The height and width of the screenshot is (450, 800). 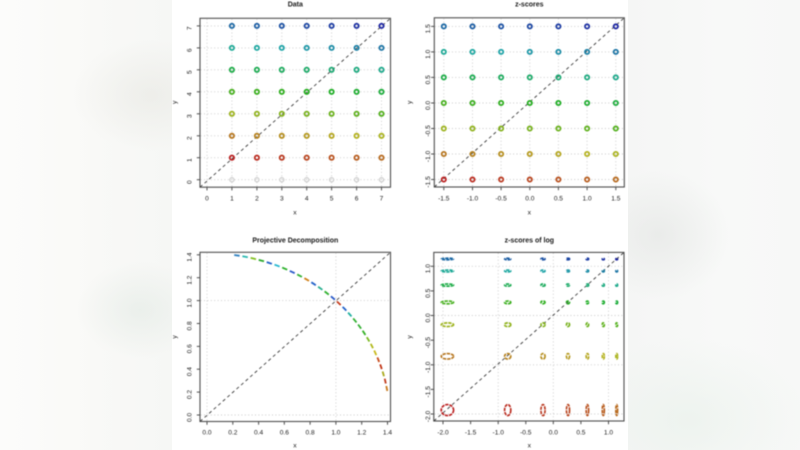 What do you see at coordinates (295, 240) in the screenshot?
I see `svg-text: Projective Decomposition` at bounding box center [295, 240].